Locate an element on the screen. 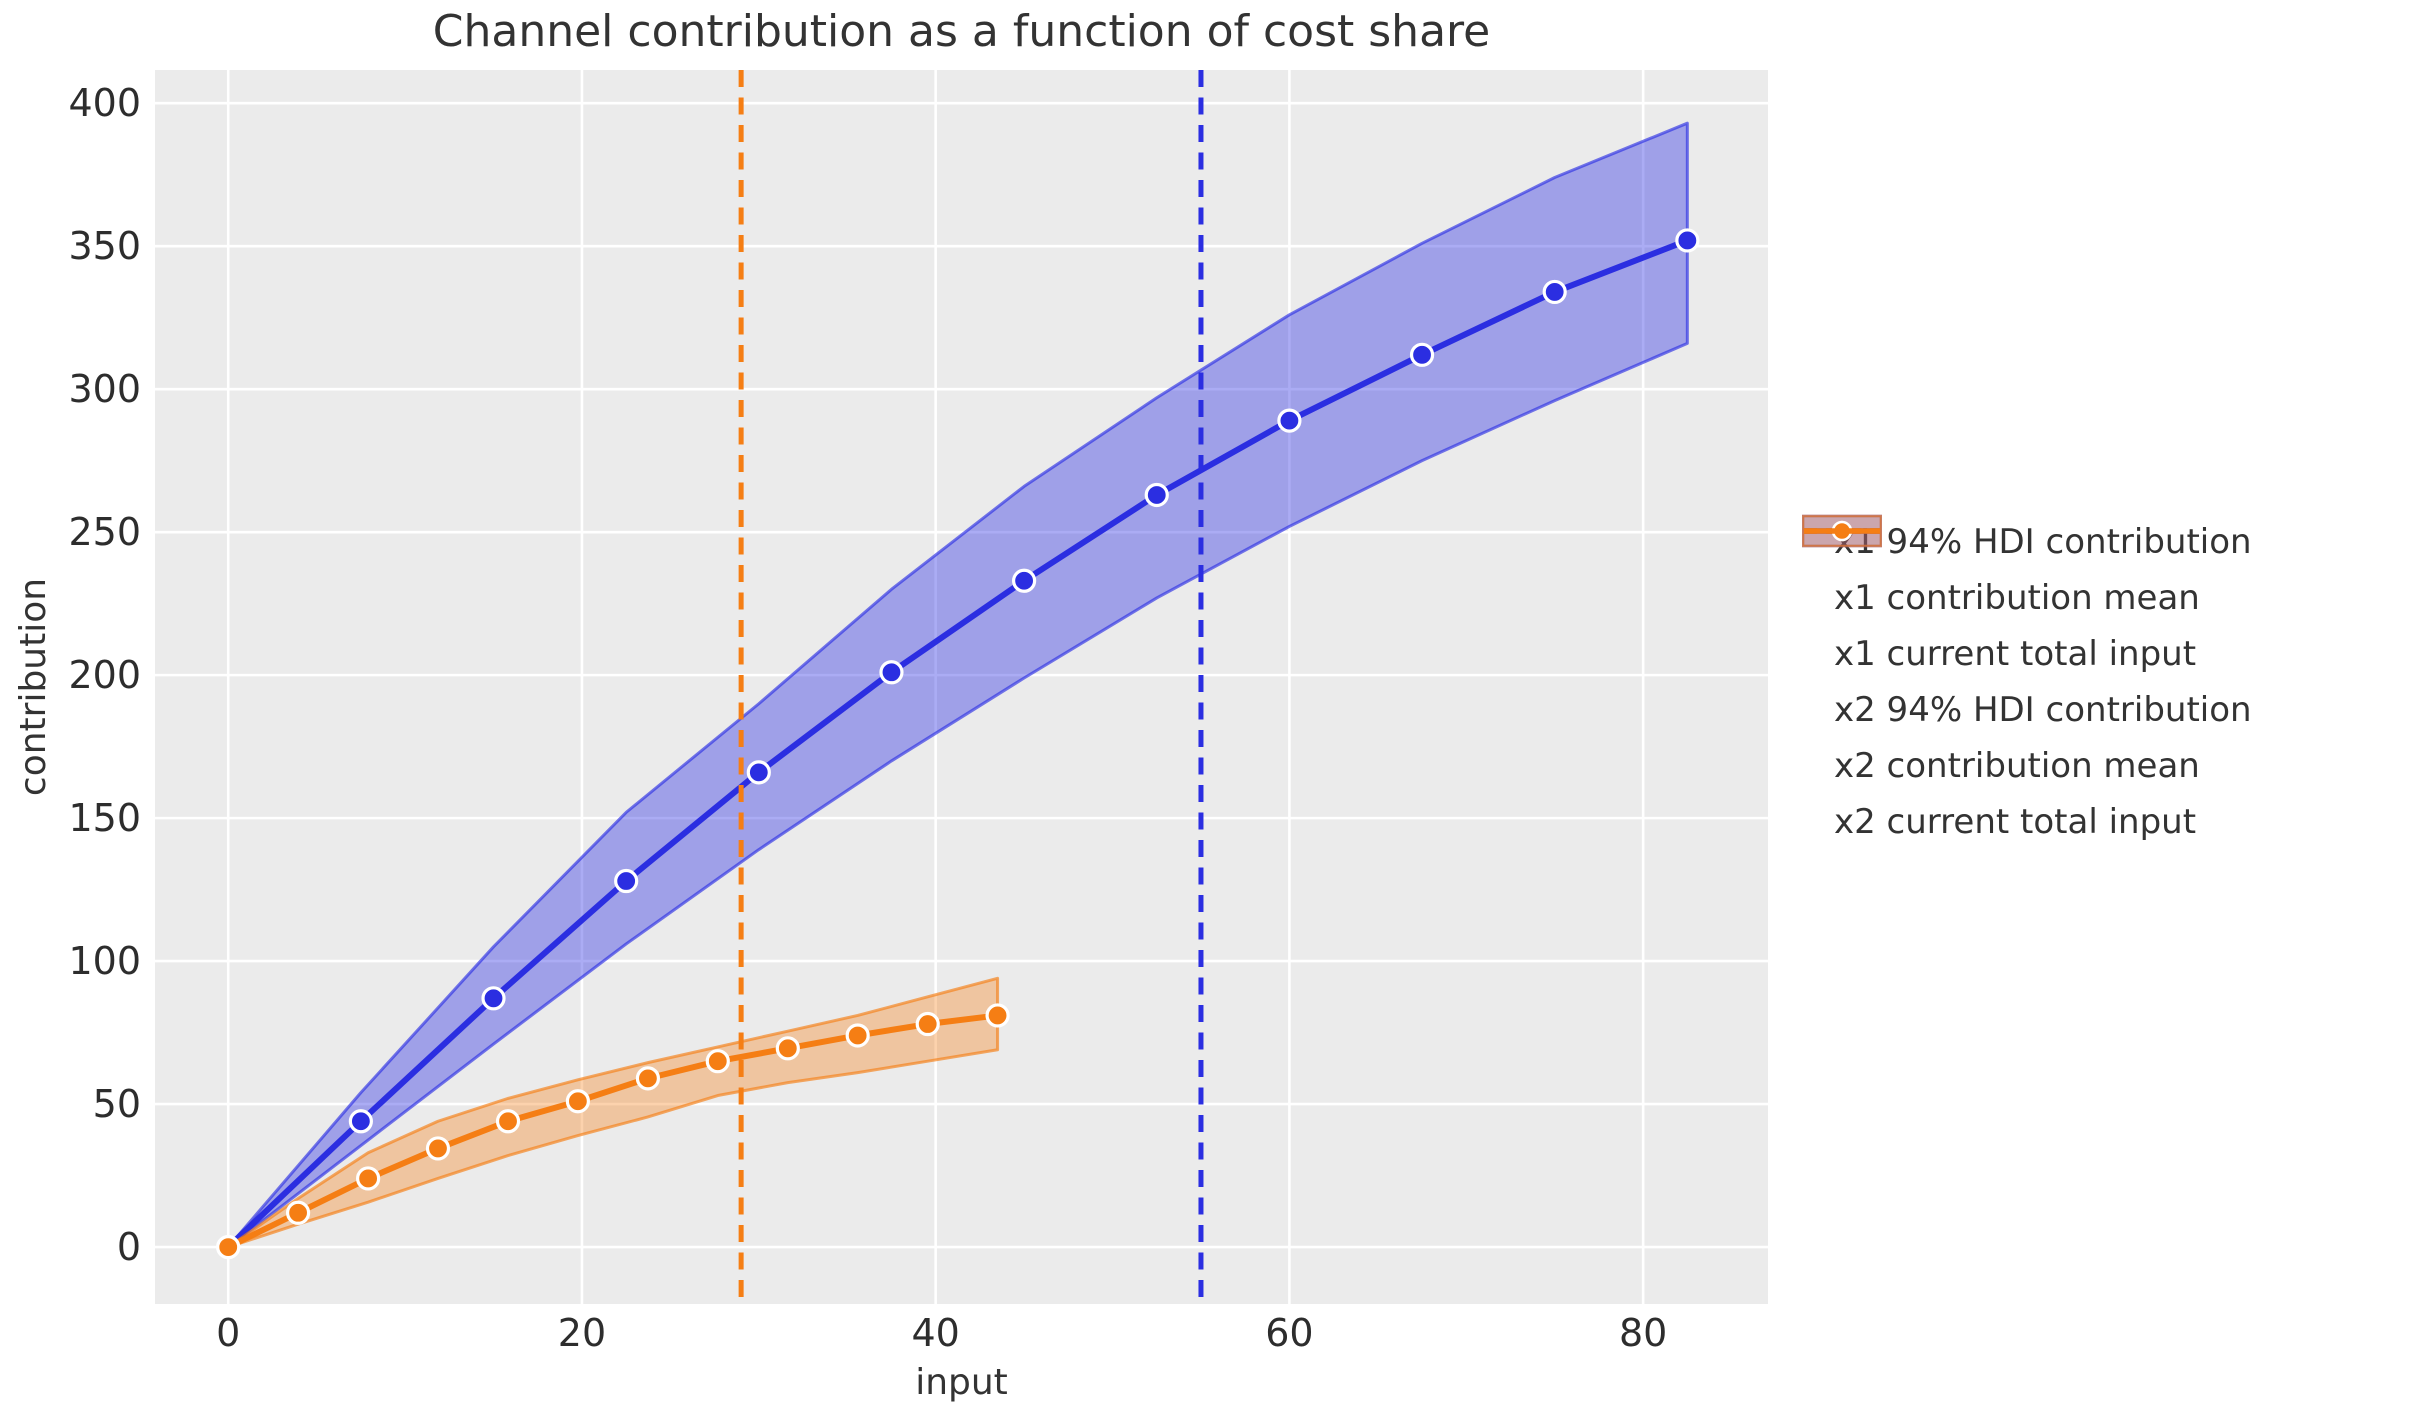 Image resolution: width=2423 pixels, height=1423 pixels. x-axis-label: input is located at coordinates (961, 1382).